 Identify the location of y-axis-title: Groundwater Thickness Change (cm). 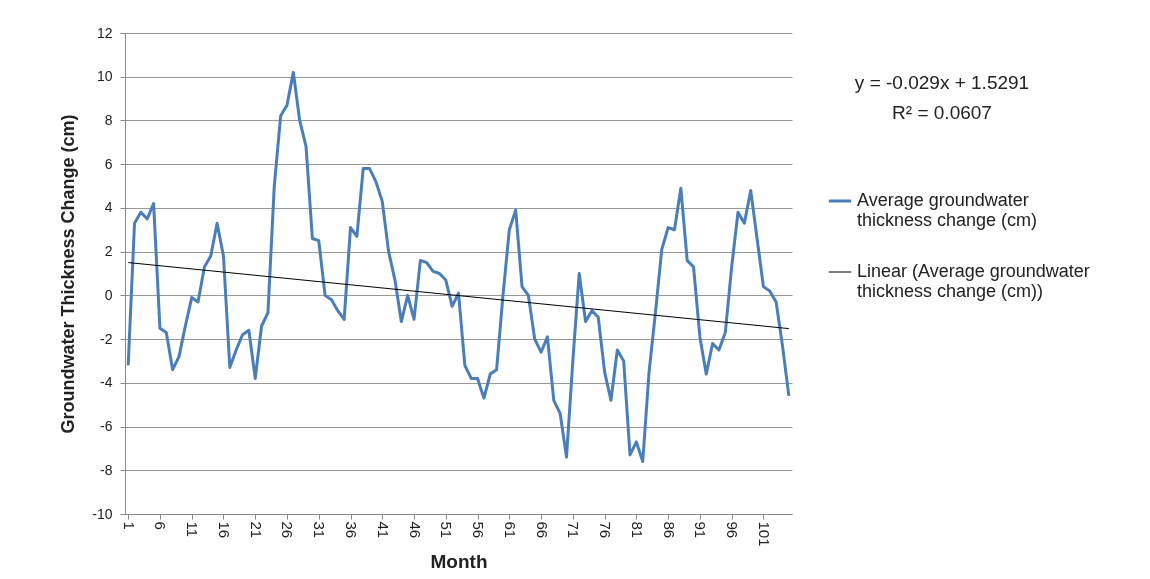
(68, 274).